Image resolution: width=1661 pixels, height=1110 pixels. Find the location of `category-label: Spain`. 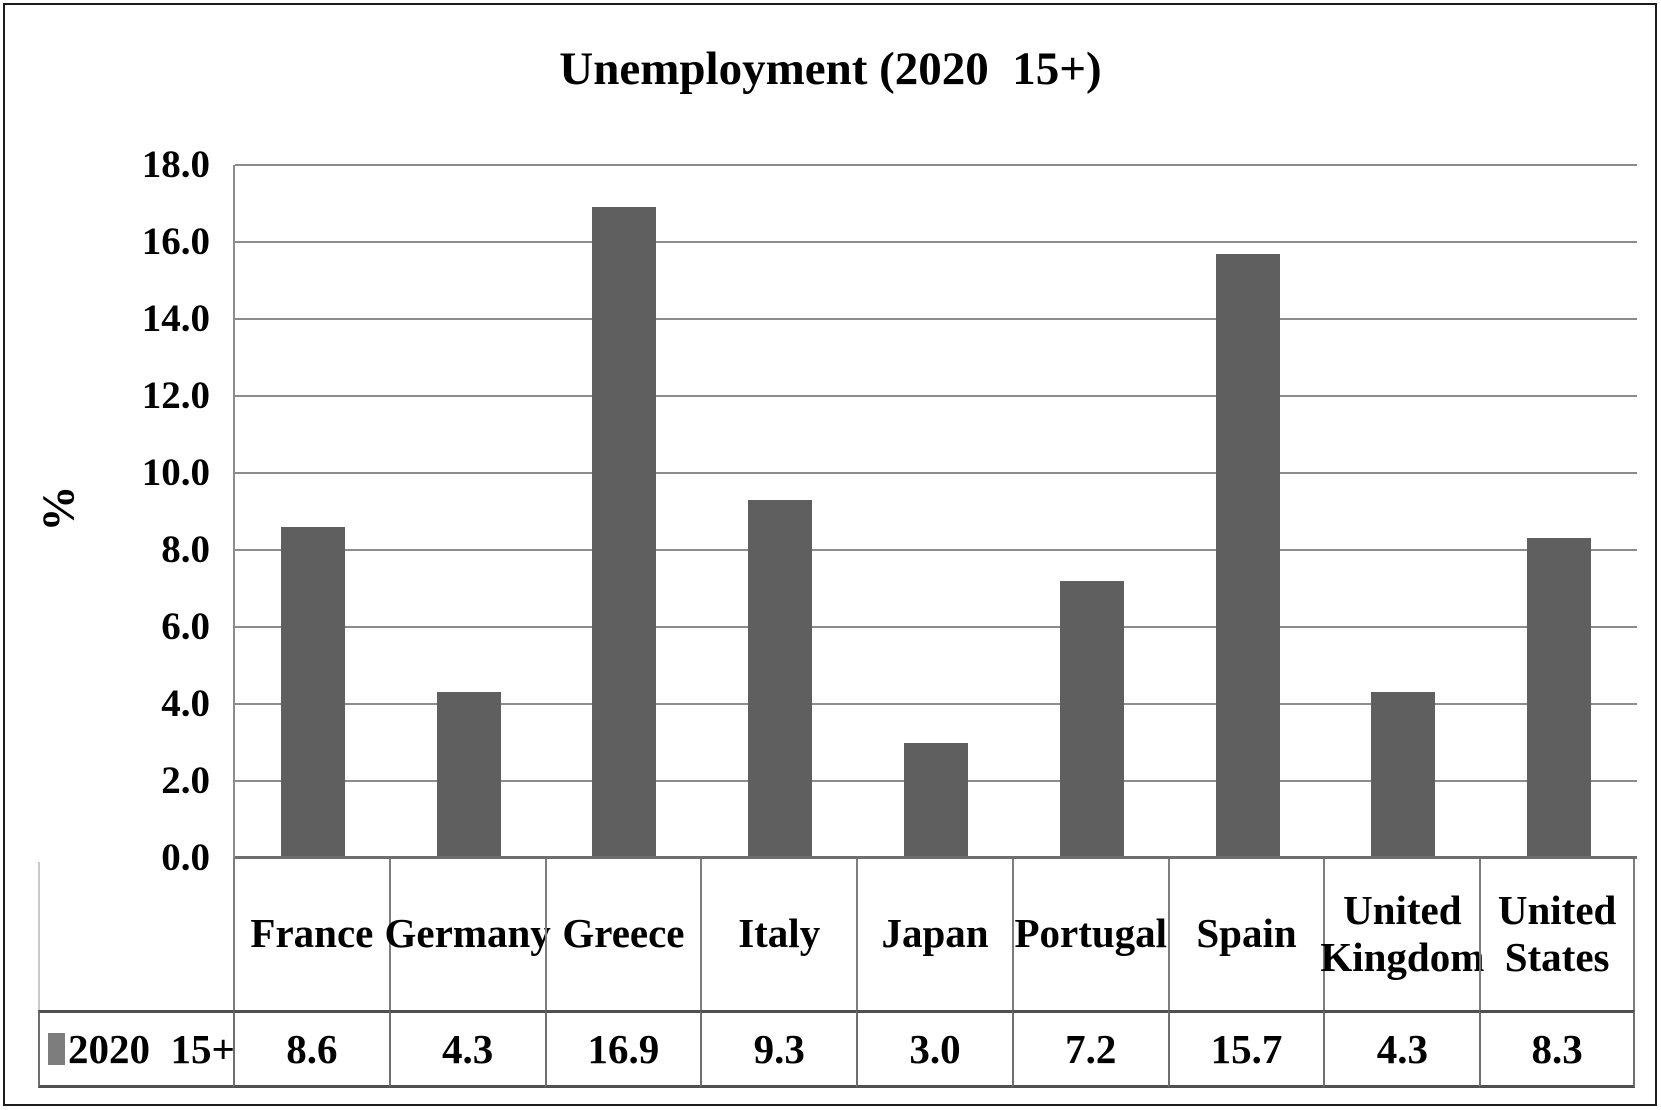

category-label: Spain is located at coordinates (1245, 934).